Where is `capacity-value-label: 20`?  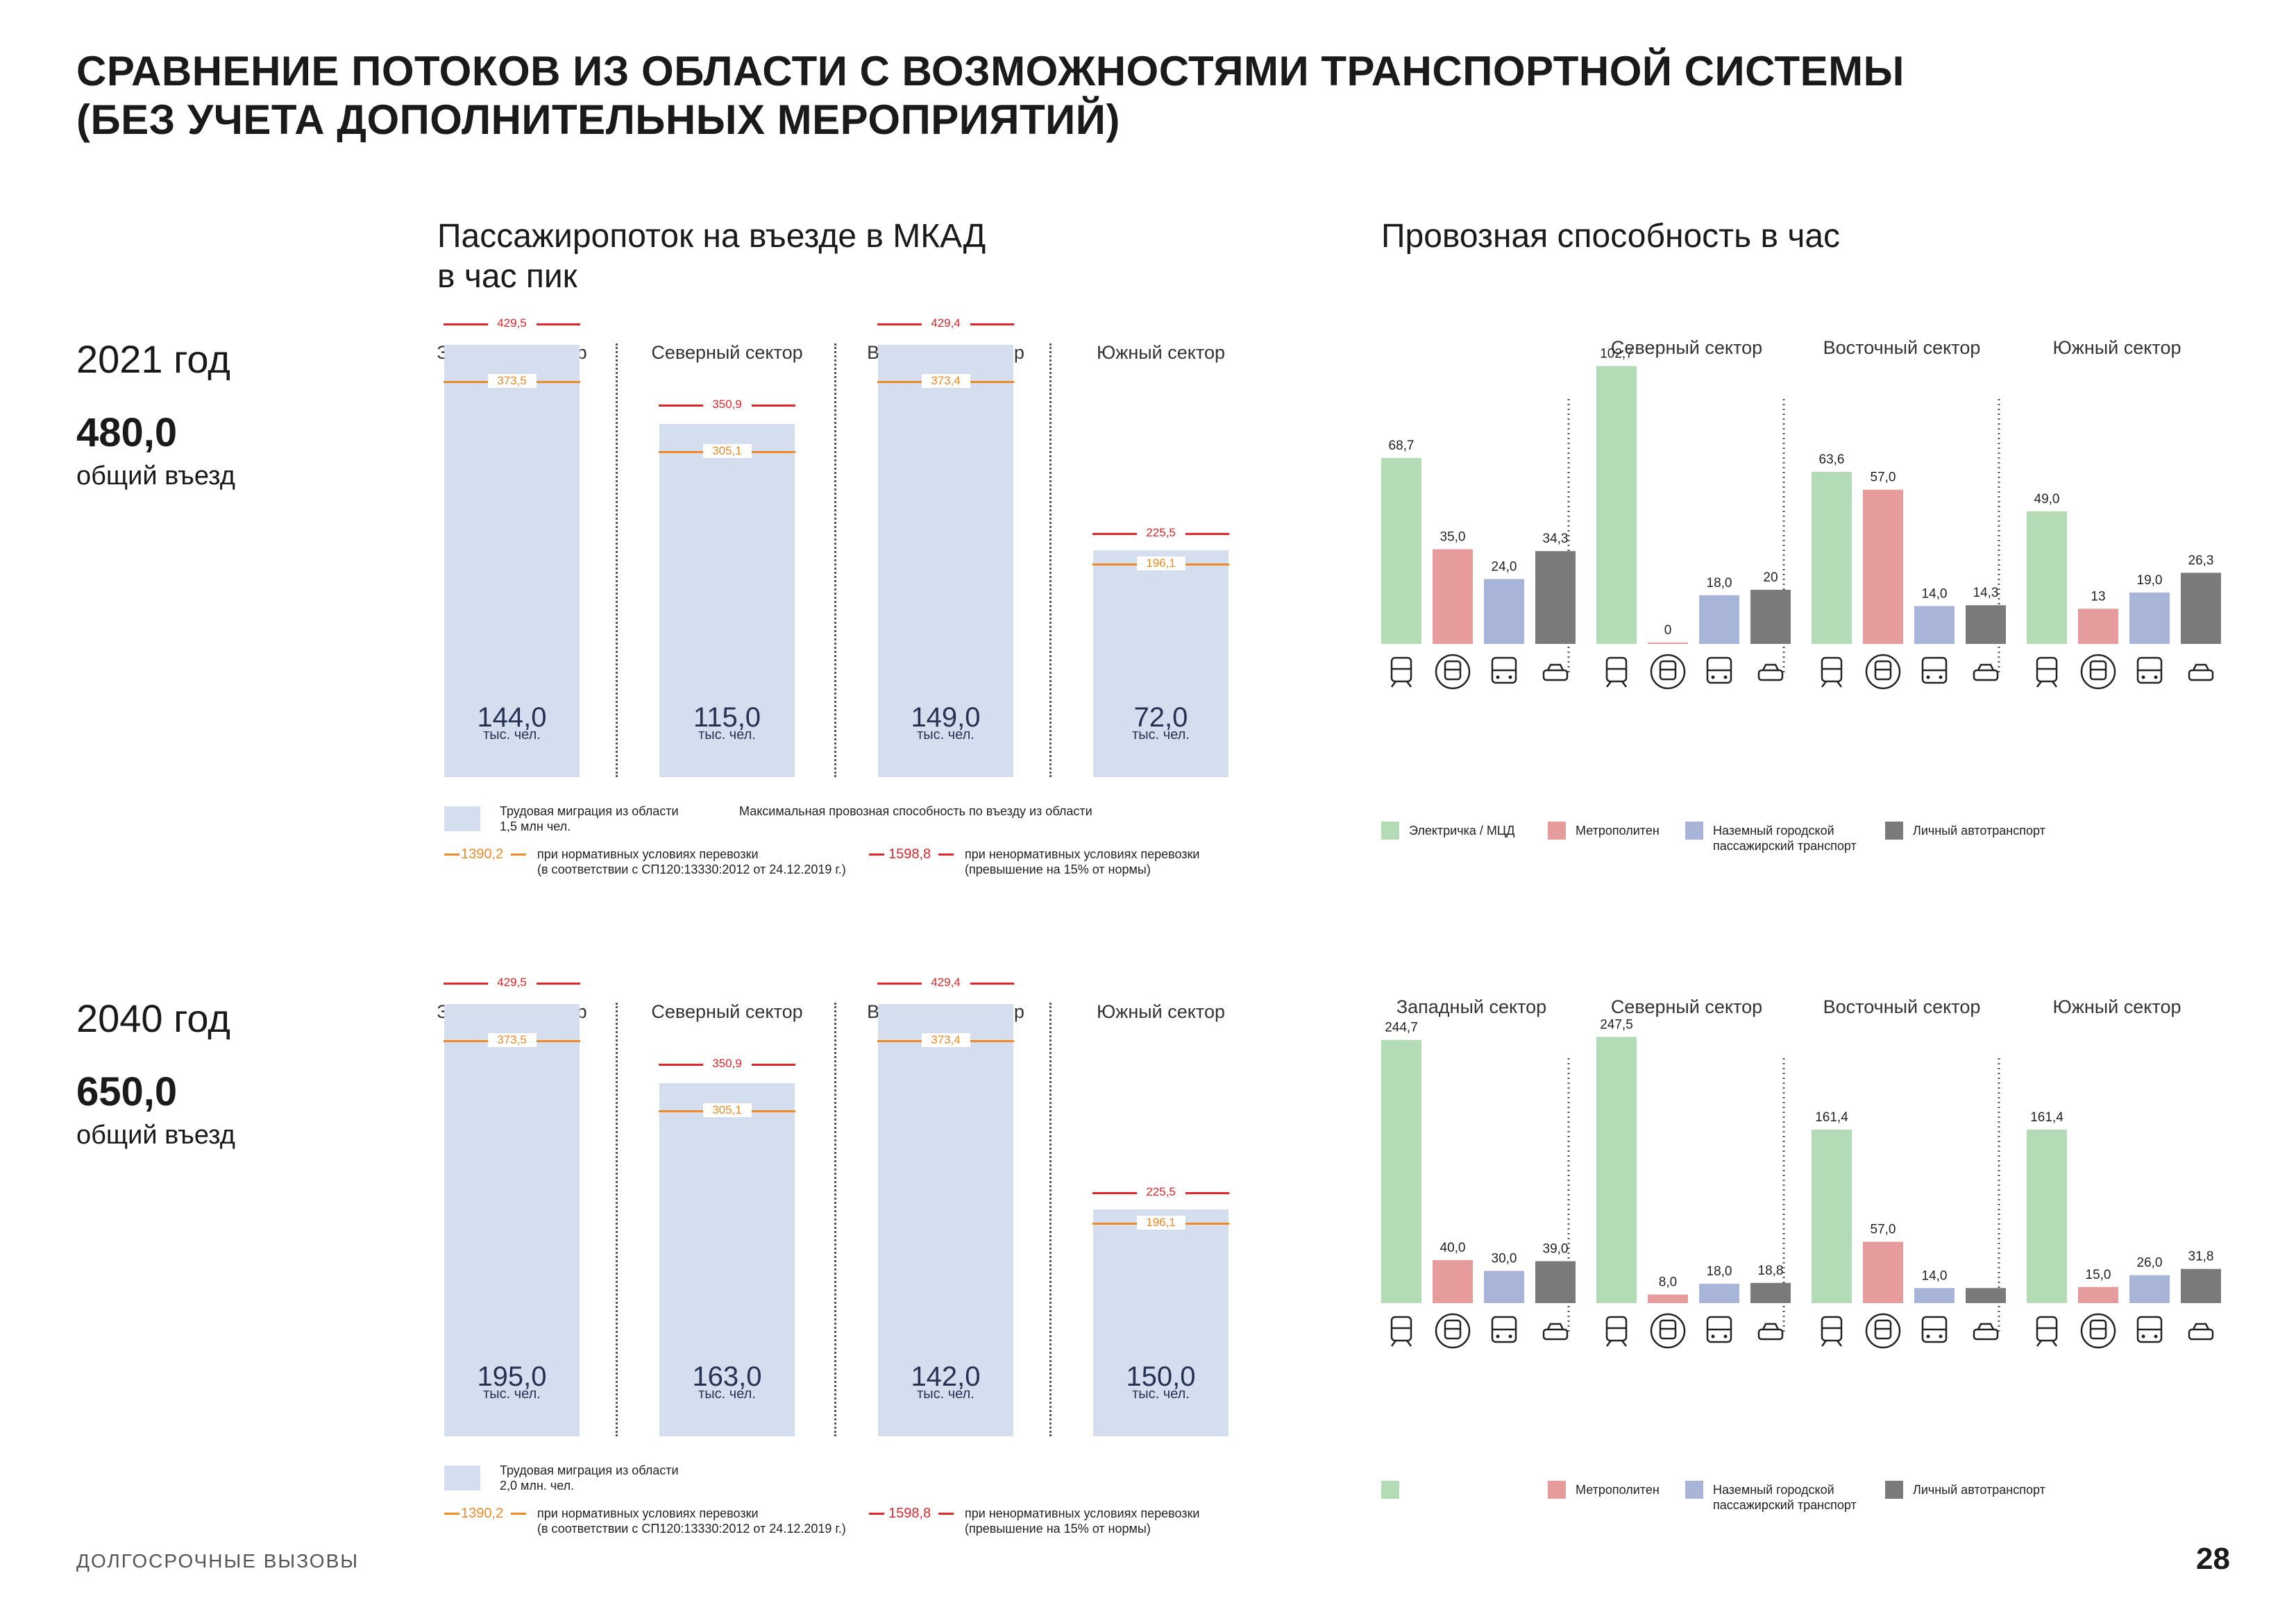 capacity-value-label: 20 is located at coordinates (1771, 577).